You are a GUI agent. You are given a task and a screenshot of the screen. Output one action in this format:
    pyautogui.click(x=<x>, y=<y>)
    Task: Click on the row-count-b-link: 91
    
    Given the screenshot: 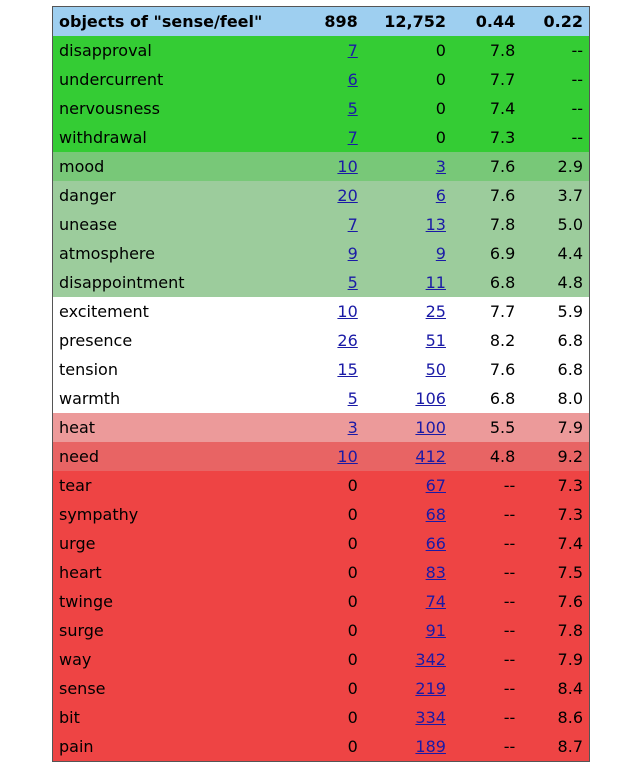 What is the action you would take?
    pyautogui.click(x=435, y=630)
    